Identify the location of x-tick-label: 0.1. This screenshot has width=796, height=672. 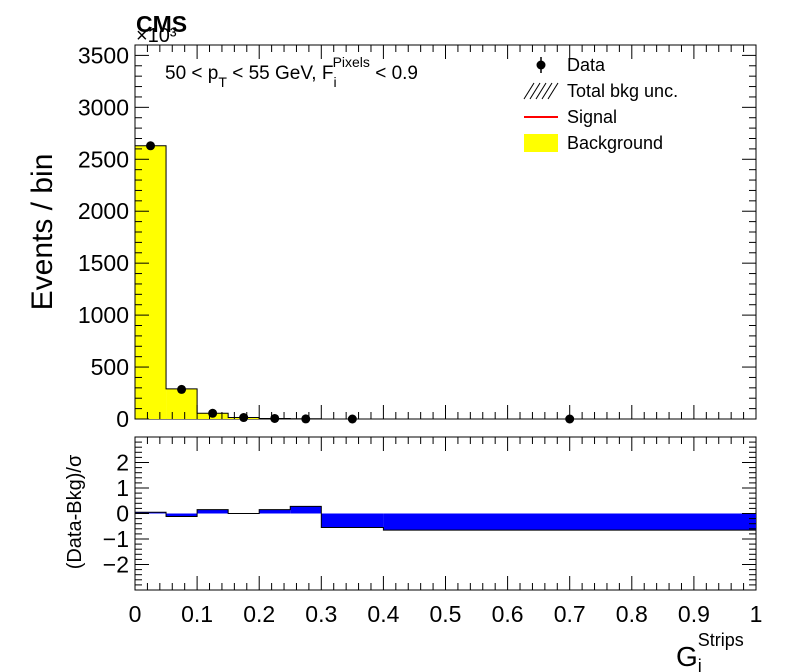
(197, 614).